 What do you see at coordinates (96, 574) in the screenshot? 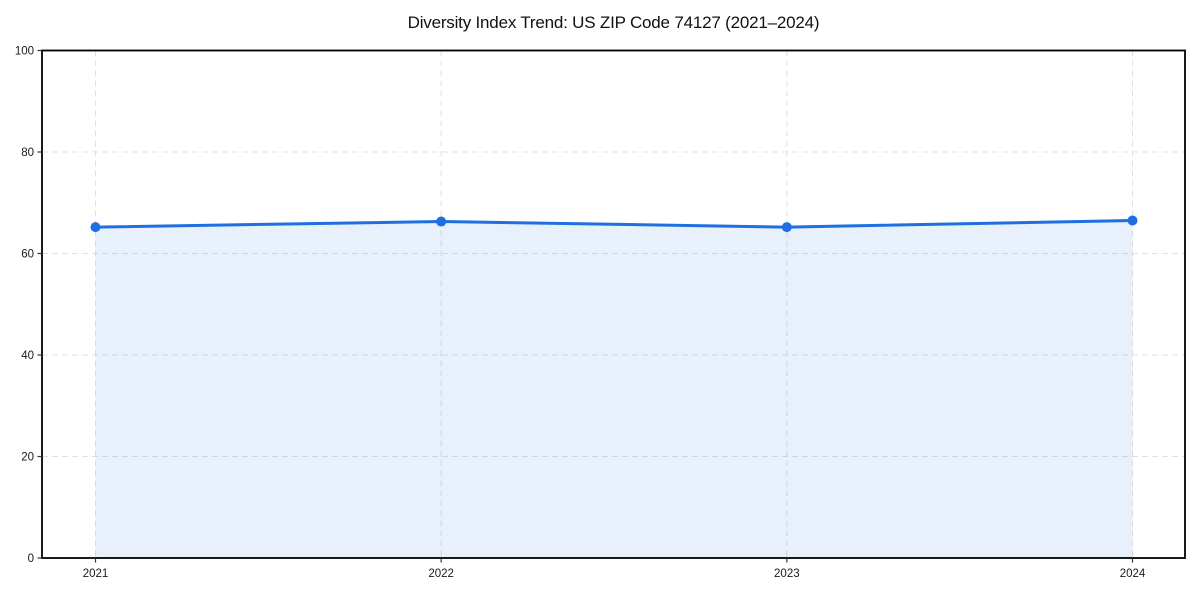
I see `x-axis-tick-label: 2021` at bounding box center [96, 574].